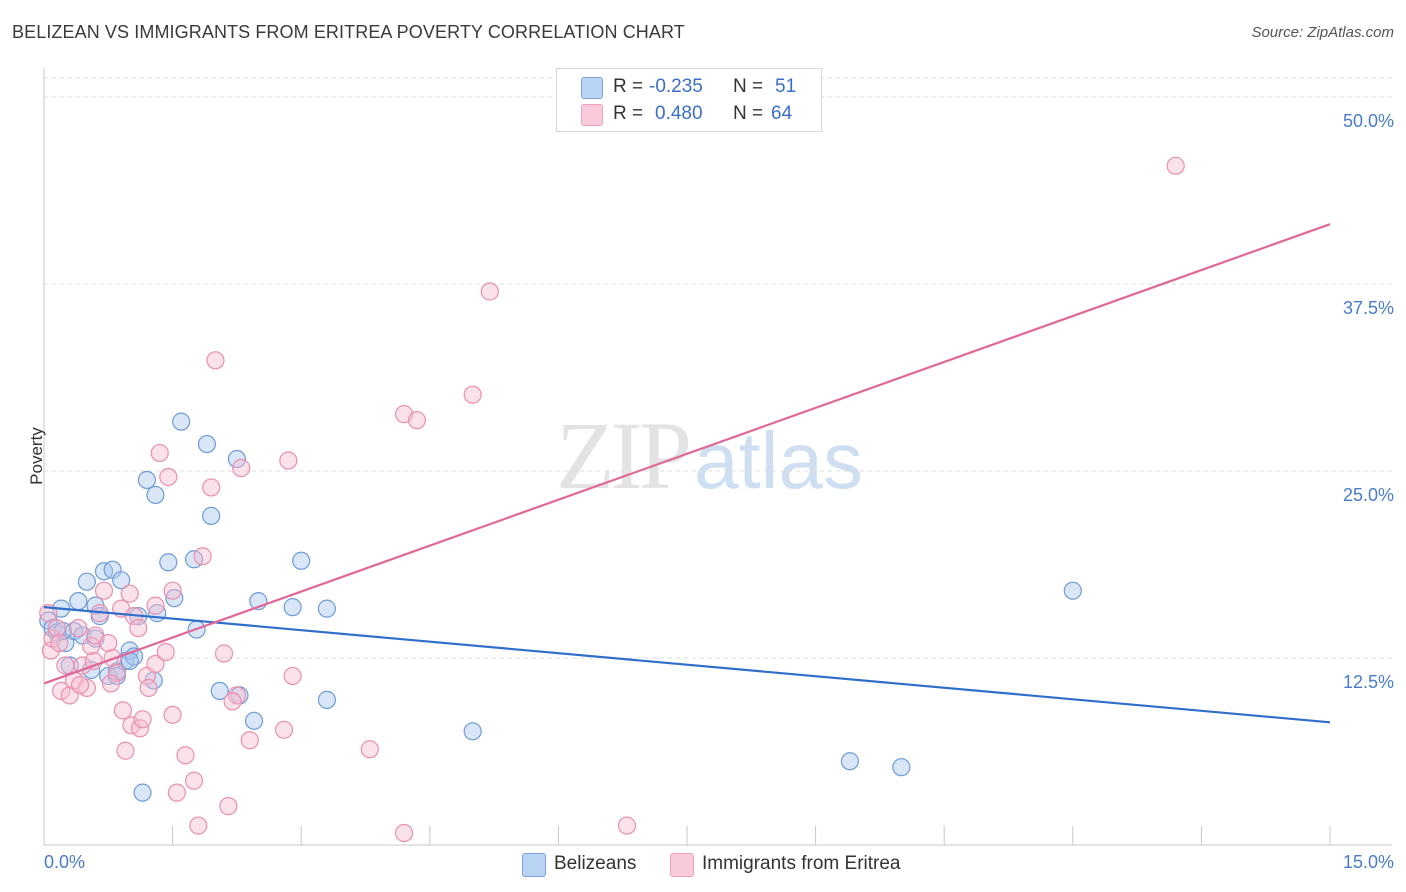 This screenshot has width=1406, height=892. Describe the element at coordinates (65, 862) in the screenshot. I see `x-tick-label-min: 0.0%` at that location.